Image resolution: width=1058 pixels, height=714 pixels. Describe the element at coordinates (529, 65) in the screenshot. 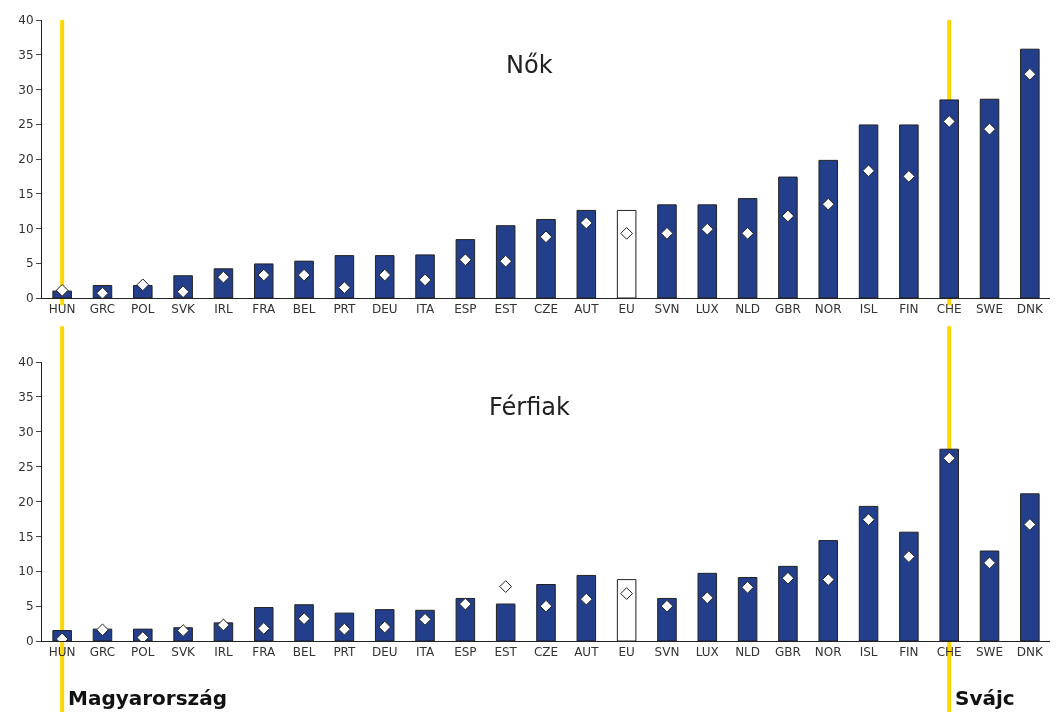

I see `text: Nők` at that location.